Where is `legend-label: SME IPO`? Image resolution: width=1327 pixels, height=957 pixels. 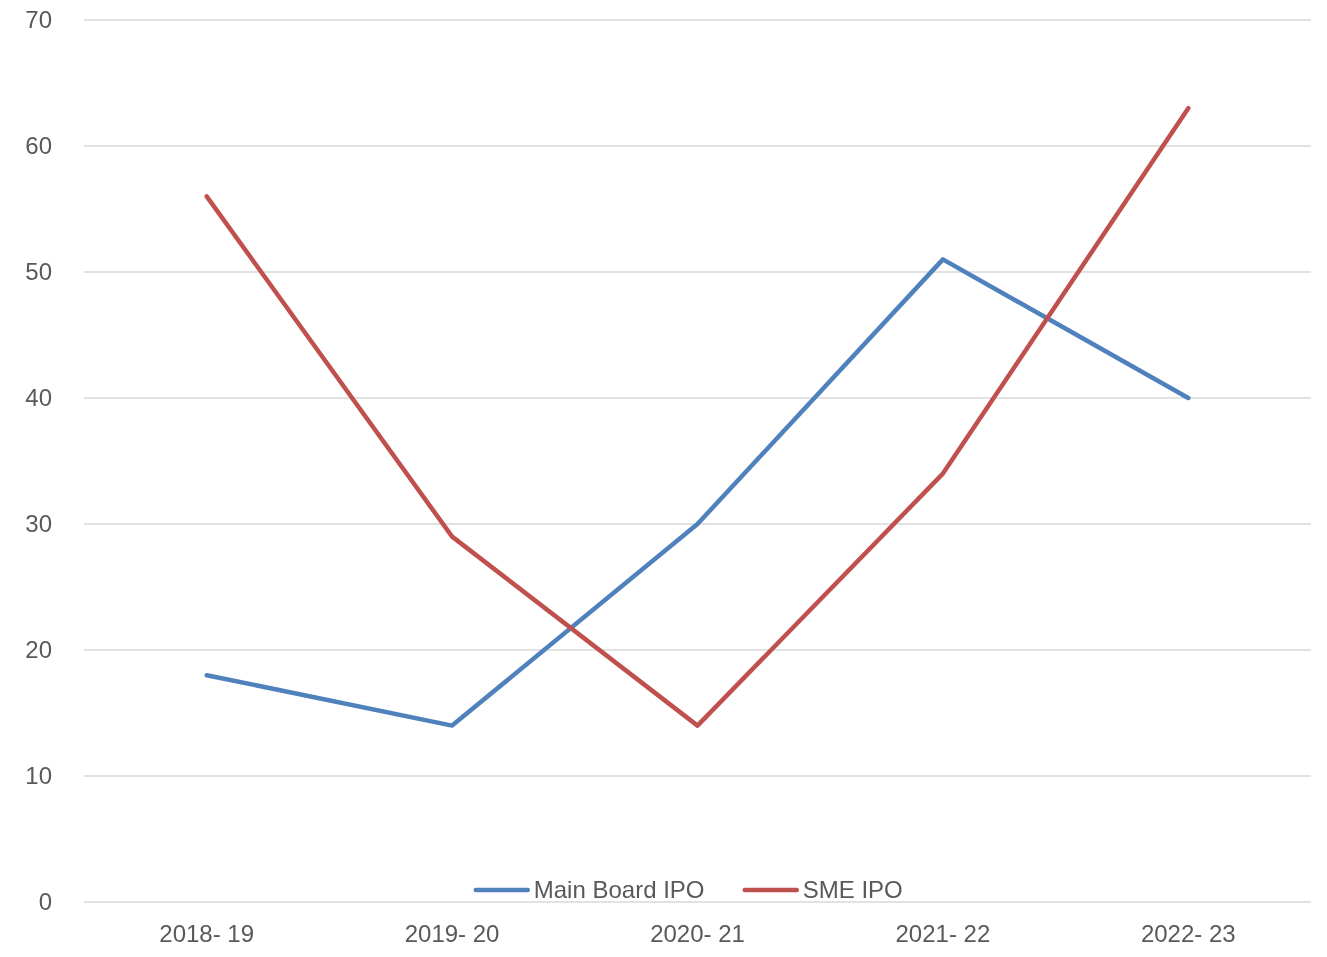 legend-label: SME IPO is located at coordinates (852, 889).